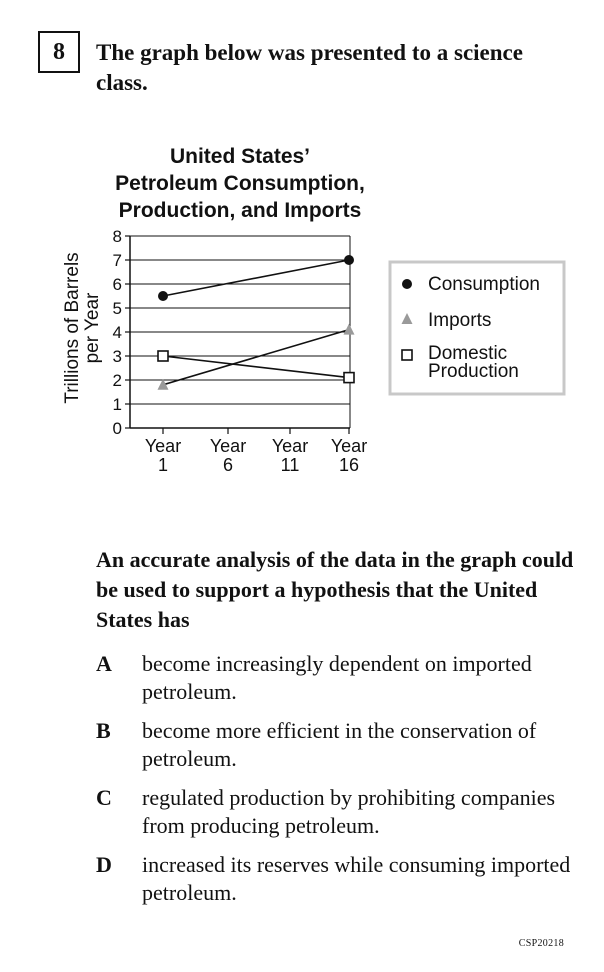 The width and height of the screenshot is (604, 972). I want to click on legend-label: Production, so click(473, 371).